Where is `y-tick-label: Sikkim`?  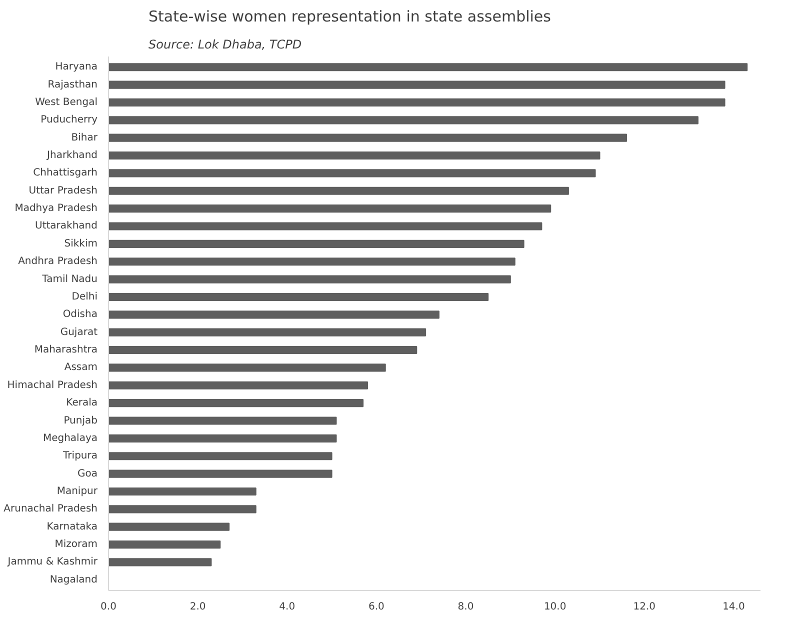
y-tick-label: Sikkim is located at coordinates (81, 244).